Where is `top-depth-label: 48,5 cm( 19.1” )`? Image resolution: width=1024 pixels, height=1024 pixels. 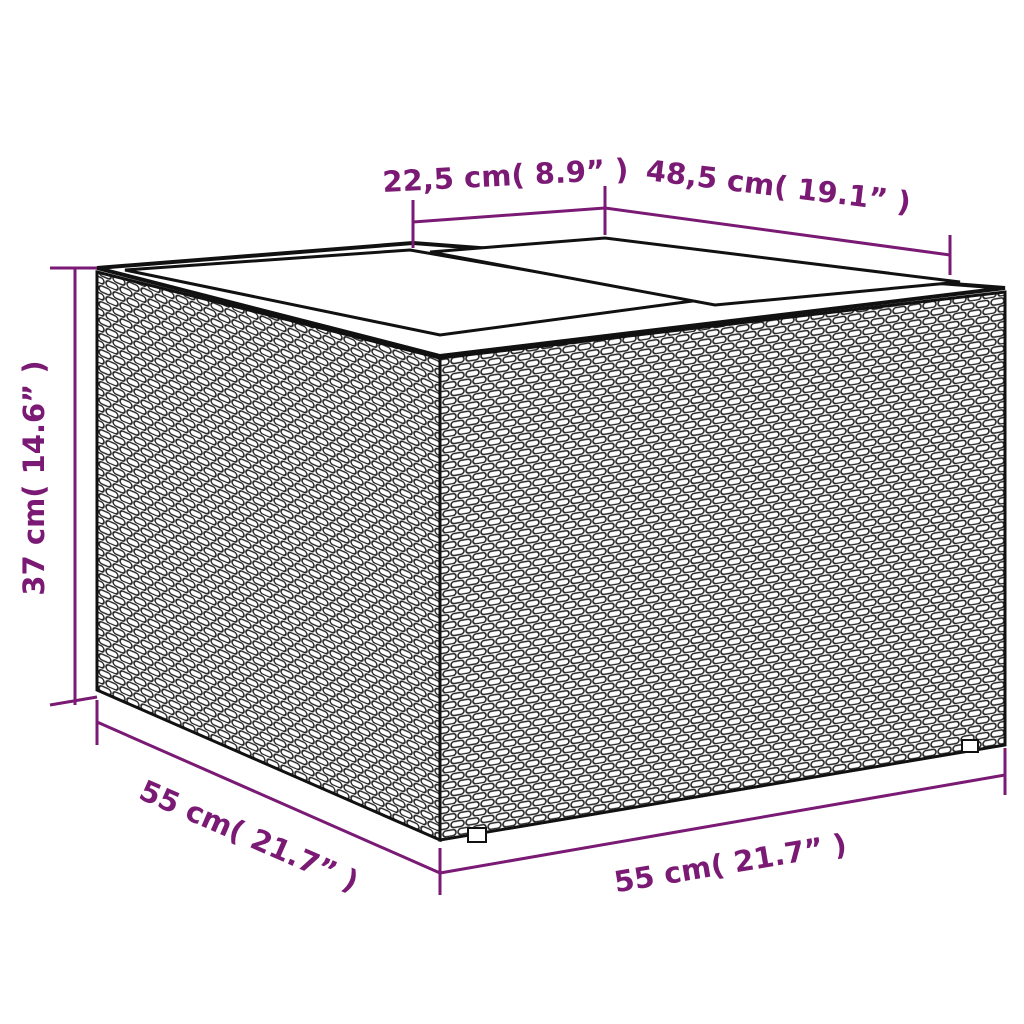
top-depth-label: 48,5 cm( 19.1” ) is located at coordinates (778, 186).